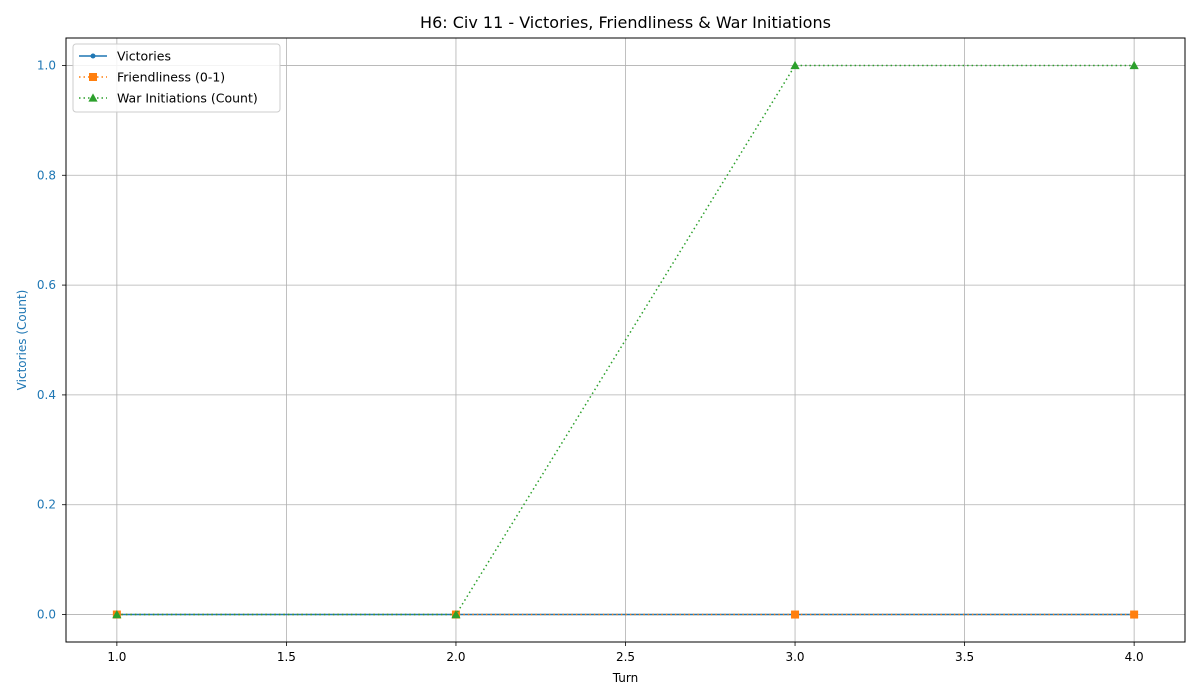  What do you see at coordinates (455, 657) in the screenshot?
I see `x-tick-label: 2.0` at bounding box center [455, 657].